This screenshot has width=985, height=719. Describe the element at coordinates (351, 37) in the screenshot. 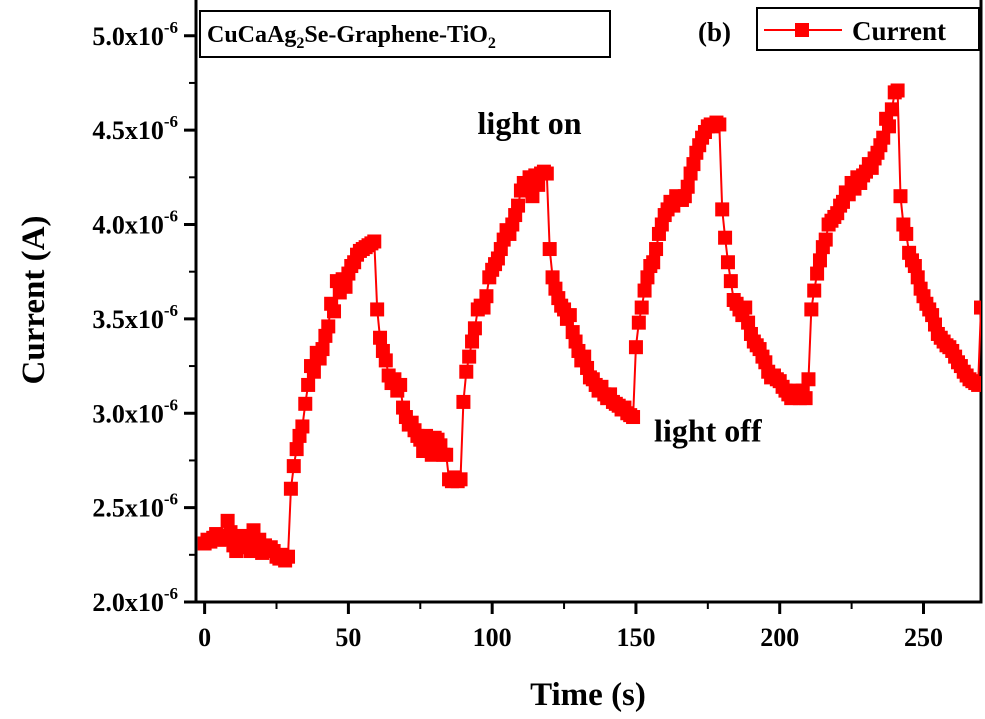

I see `sample-label: CuCaAg2Se-Graphene-TiO2` at that location.